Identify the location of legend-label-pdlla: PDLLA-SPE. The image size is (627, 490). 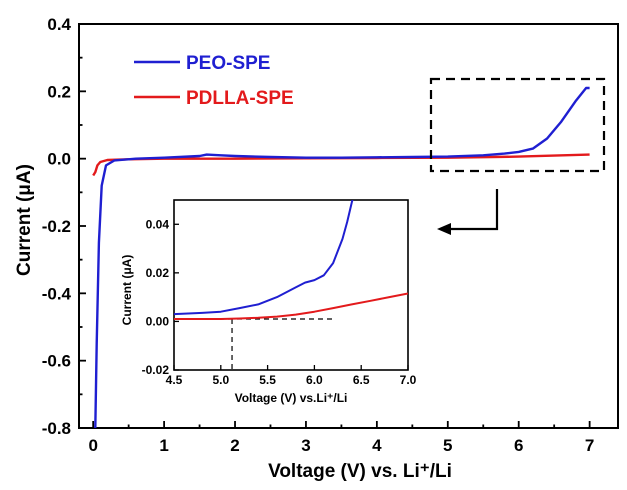
(240, 98).